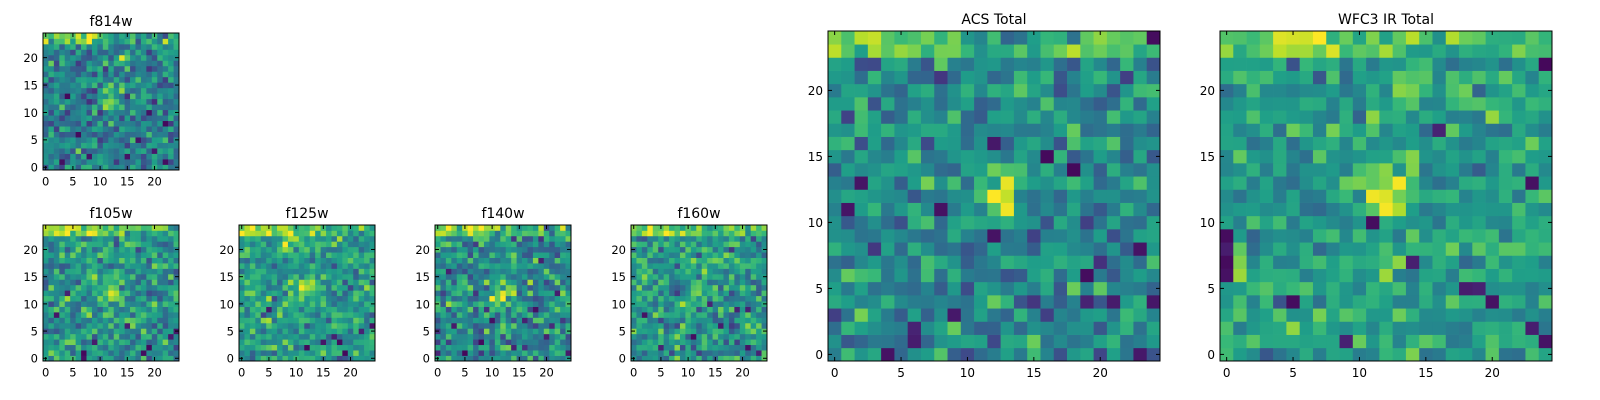  I want to click on x-tick-label: 20, so click(154, 373).